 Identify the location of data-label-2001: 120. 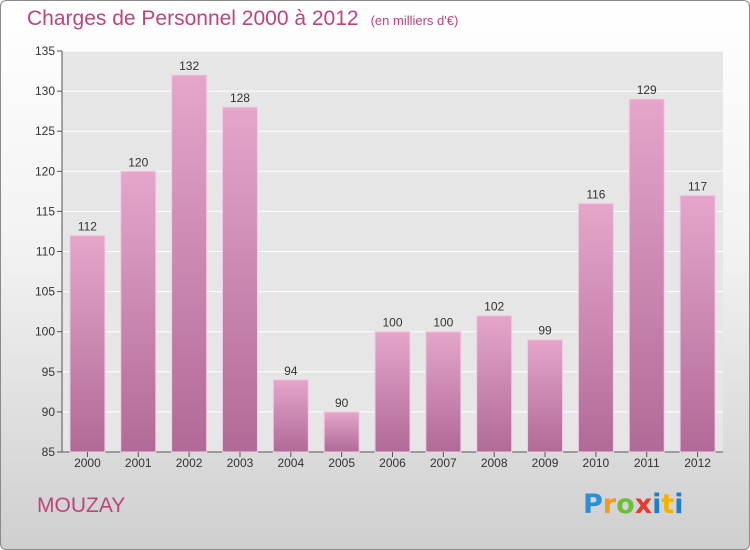
(138, 162).